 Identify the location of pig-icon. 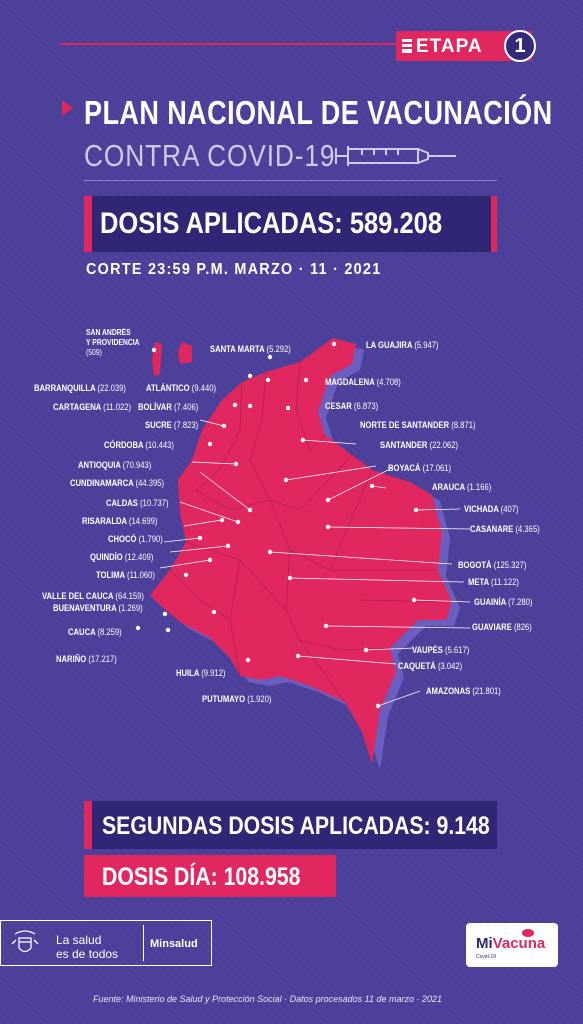
(528, 933).